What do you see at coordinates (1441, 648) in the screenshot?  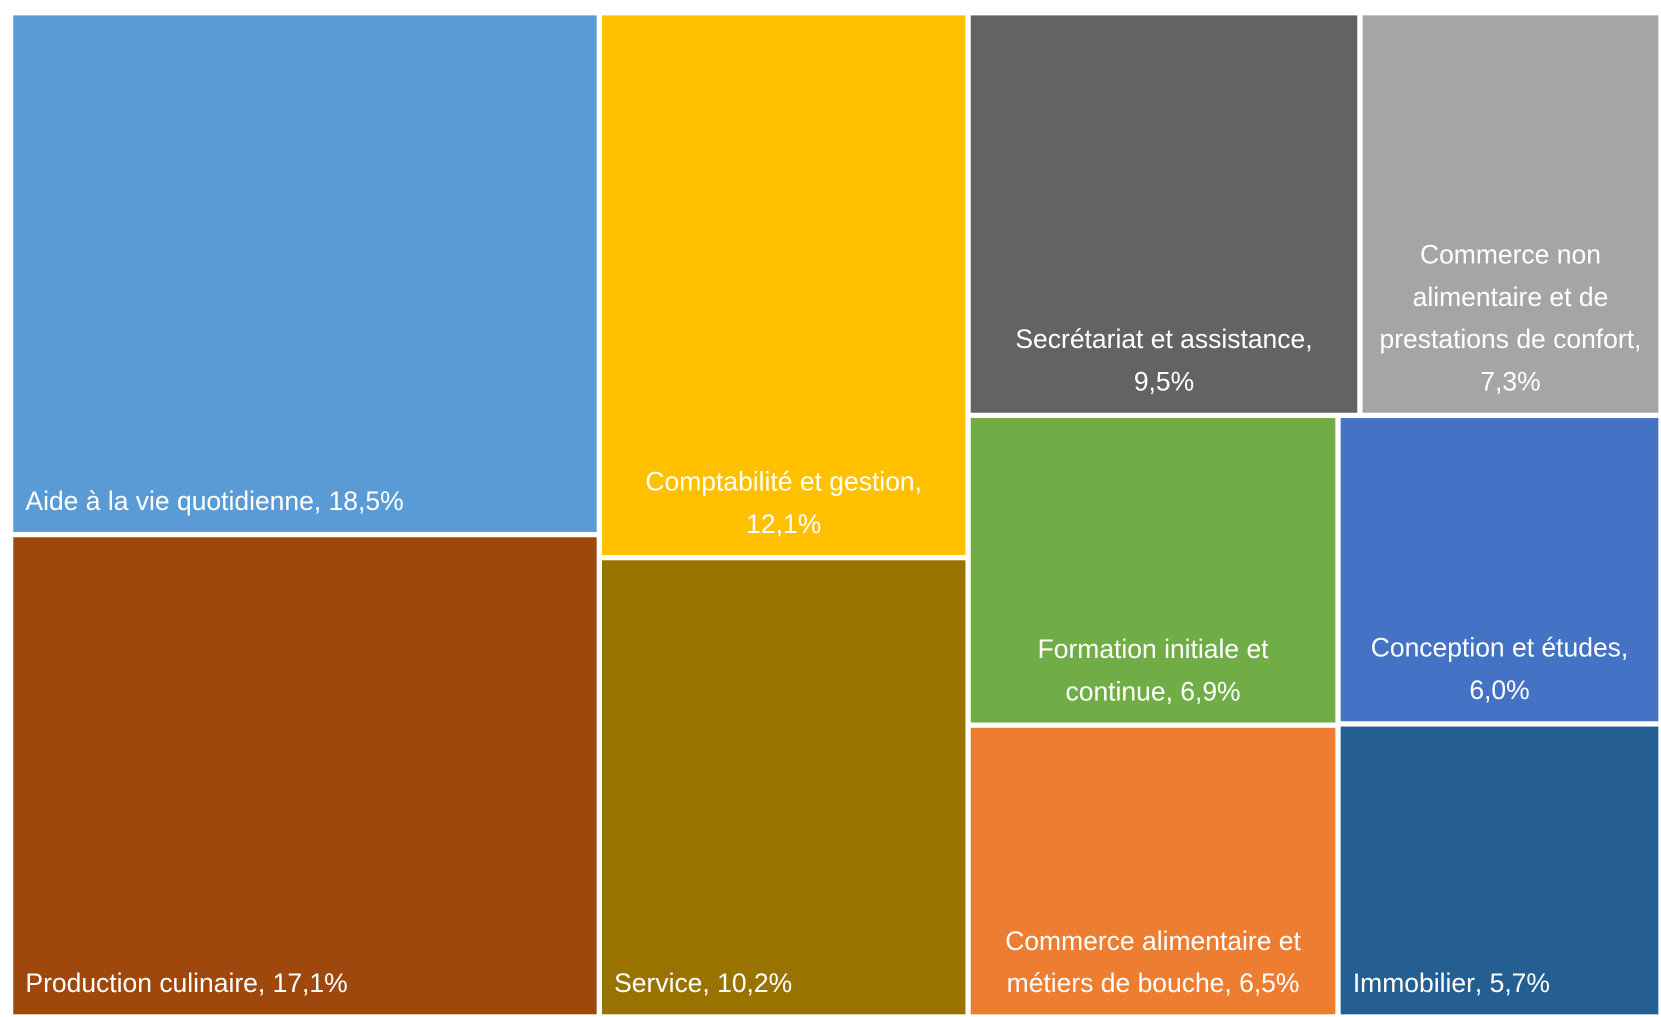 I see `category-label-part: Conception` at bounding box center [1441, 648].